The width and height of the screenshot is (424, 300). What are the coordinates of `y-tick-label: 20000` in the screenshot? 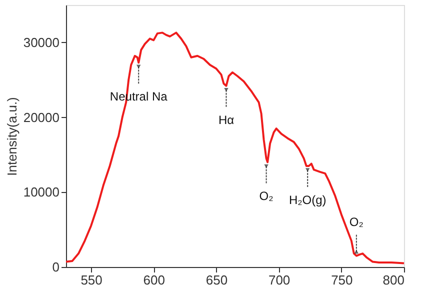 It's located at (41, 117).